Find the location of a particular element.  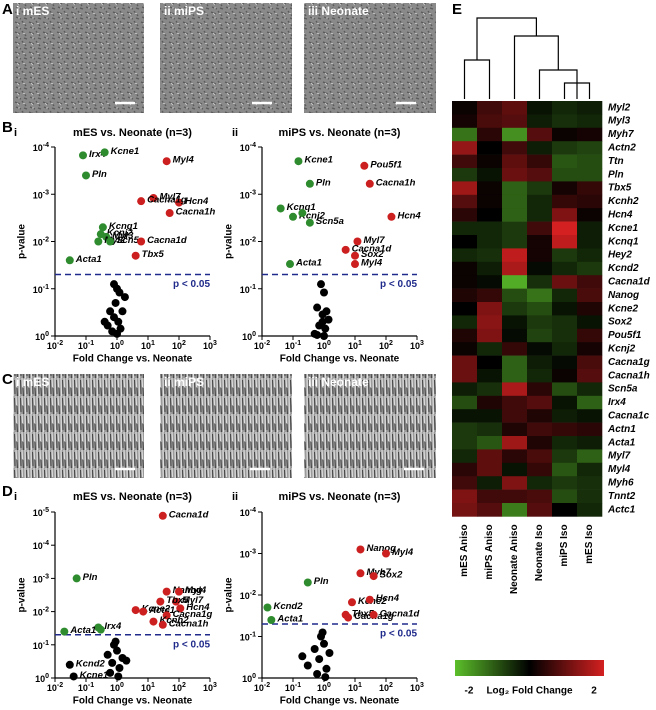

point-label: Kcnq1 is located at coordinates (123, 226).